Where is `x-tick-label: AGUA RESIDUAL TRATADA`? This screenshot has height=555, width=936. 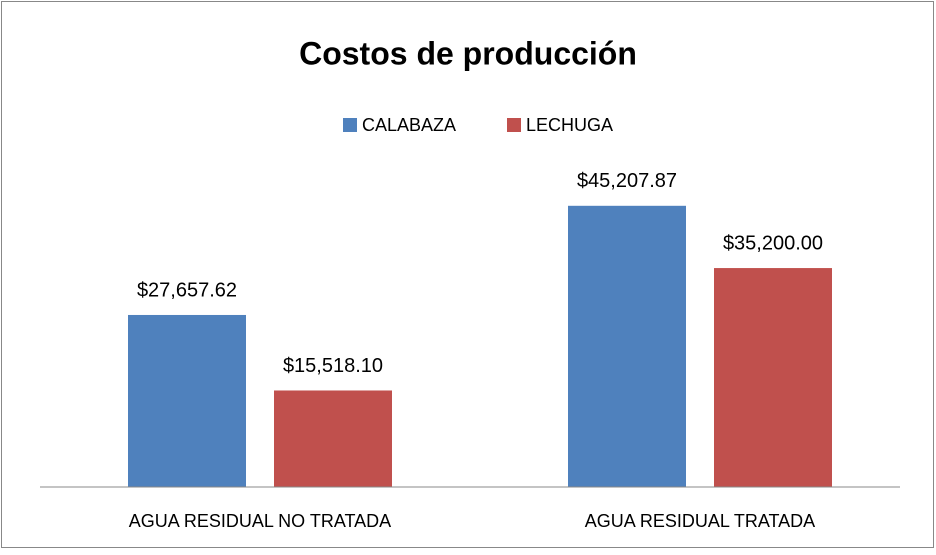 x-tick-label: AGUA RESIDUAL TRATADA is located at coordinates (700, 521).